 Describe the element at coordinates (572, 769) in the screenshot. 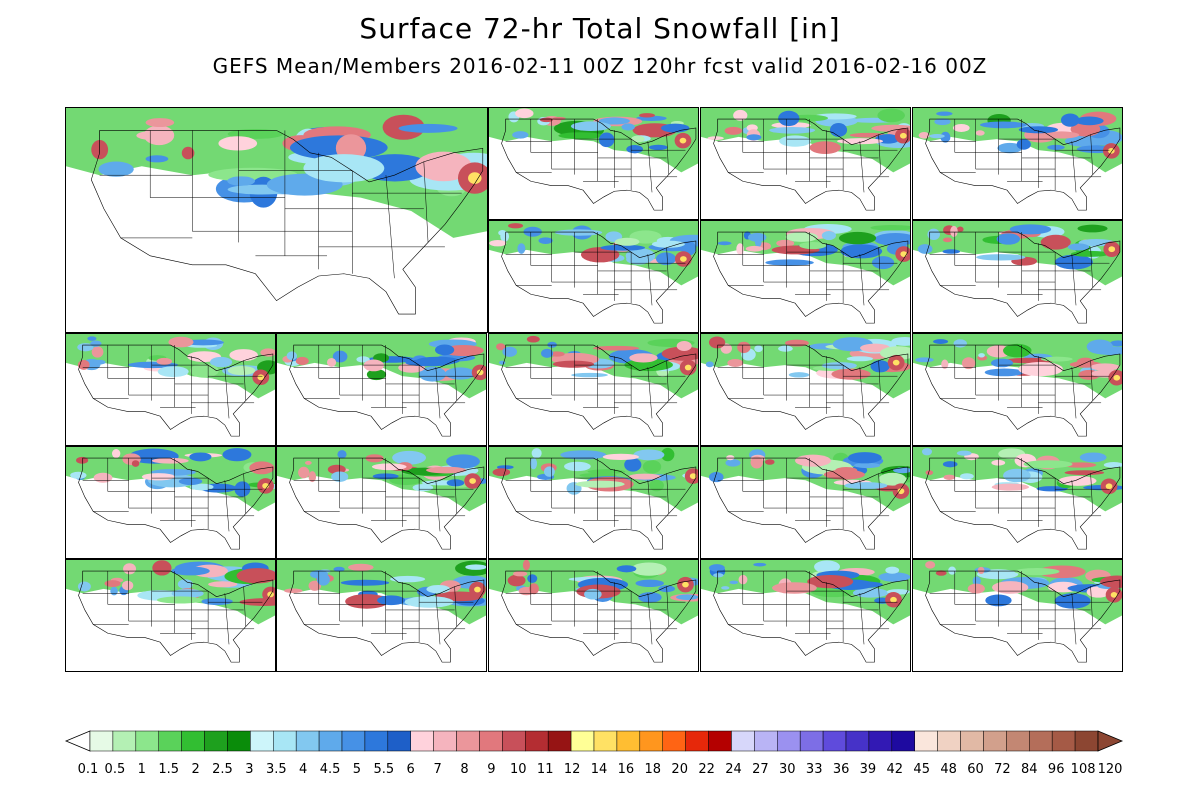

I see `colorbar-tick-label: 12` at that location.